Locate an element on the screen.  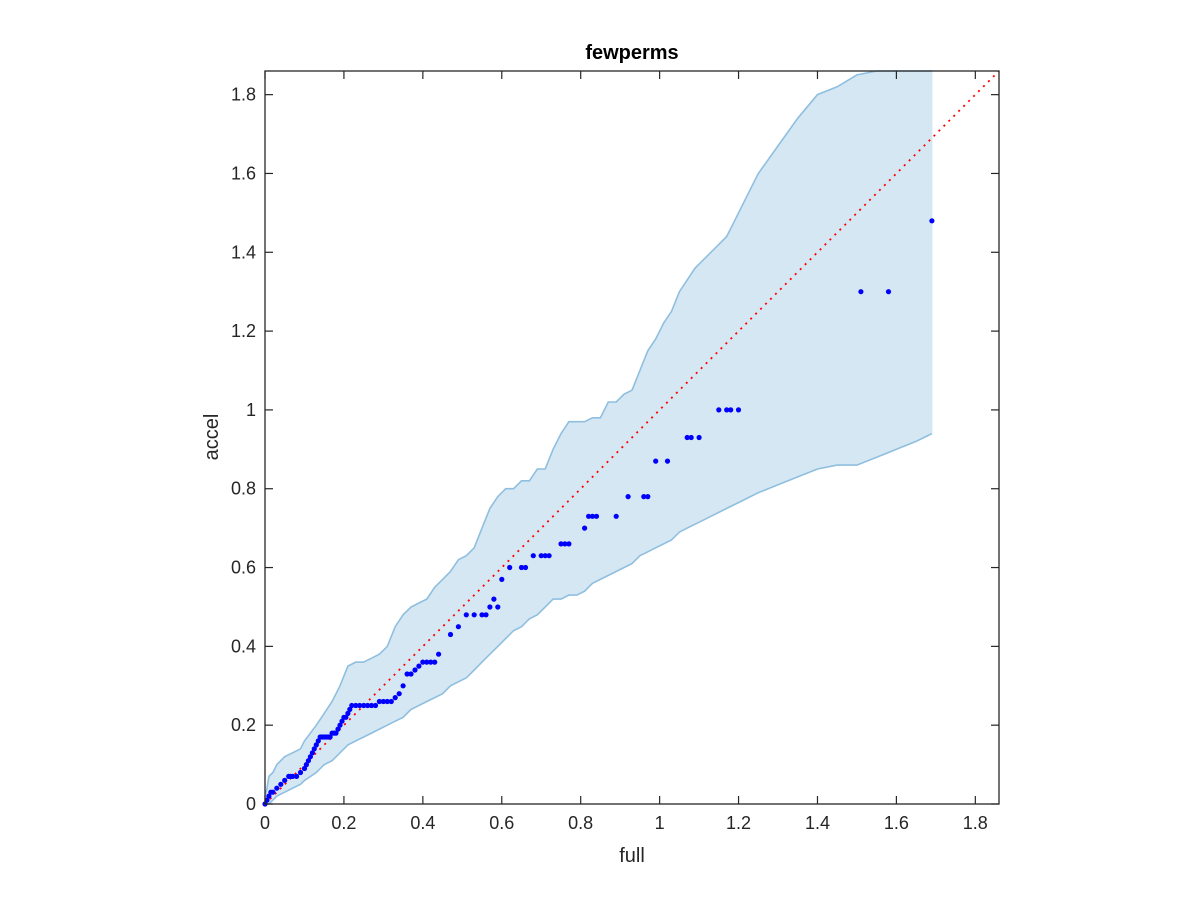
y-tick-label: 1 is located at coordinates (251, 410).